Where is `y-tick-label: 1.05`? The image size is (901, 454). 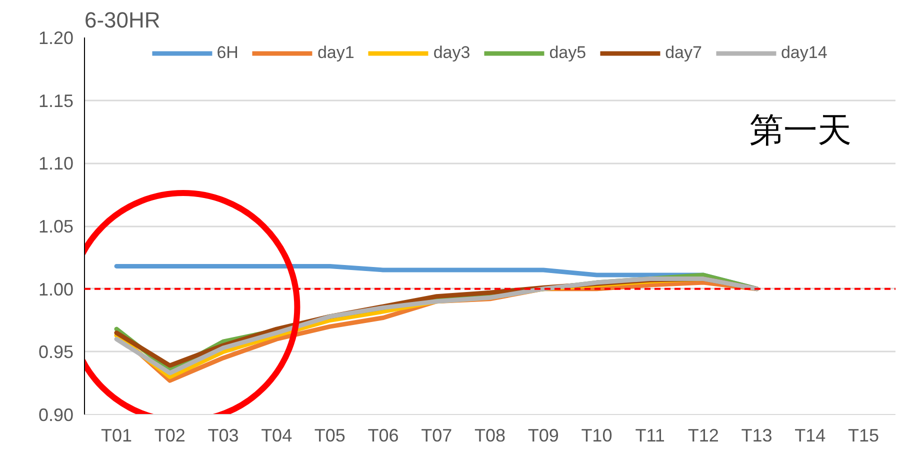
y-tick-label: 1.05 is located at coordinates (56, 226).